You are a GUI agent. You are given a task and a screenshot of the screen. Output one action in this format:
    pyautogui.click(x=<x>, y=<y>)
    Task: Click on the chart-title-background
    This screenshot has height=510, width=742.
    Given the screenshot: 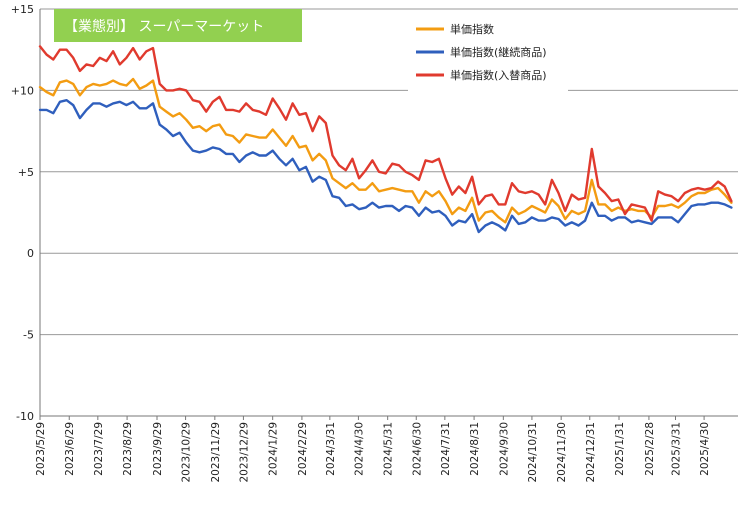 What is the action you would take?
    pyautogui.click(x=178, y=25)
    